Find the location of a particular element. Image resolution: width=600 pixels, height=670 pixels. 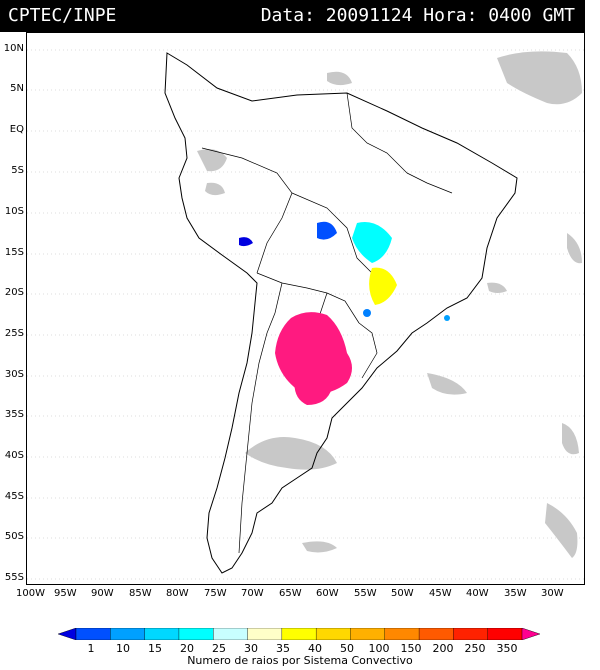

lat-label-10s: 10S is located at coordinates (14, 211).